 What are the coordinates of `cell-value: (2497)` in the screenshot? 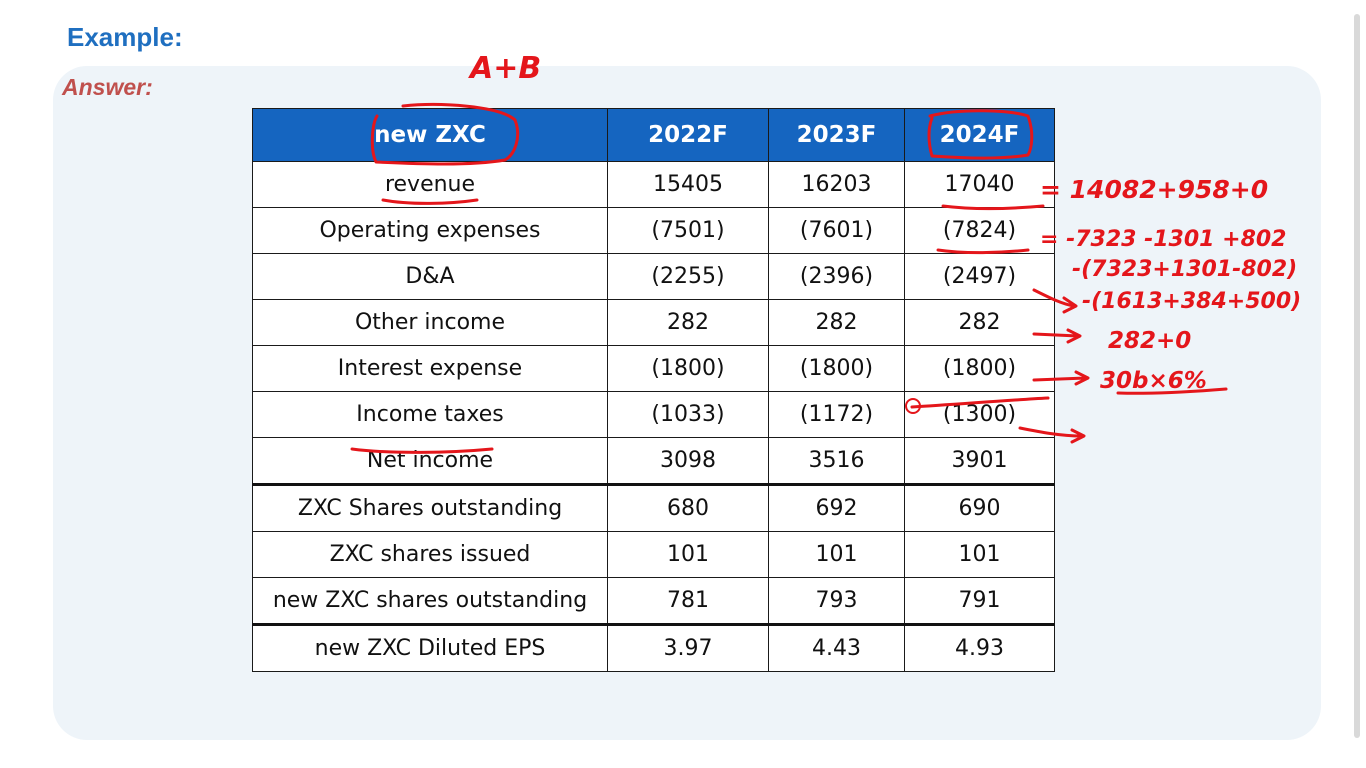 It's located at (979, 276).